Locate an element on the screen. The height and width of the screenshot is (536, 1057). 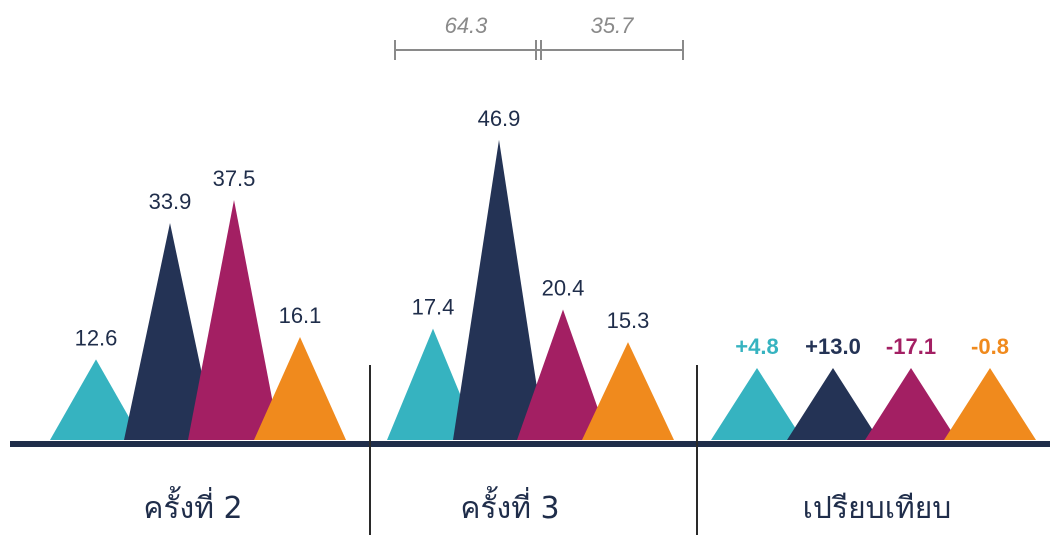
value-label-g3-s1: +4.8 is located at coordinates (756, 346).